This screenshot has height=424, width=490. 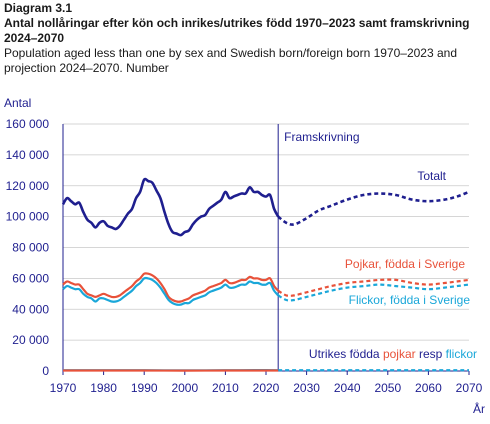 What do you see at coordinates (28, 186) in the screenshot?
I see `y-tick-label: 120 000` at bounding box center [28, 186].